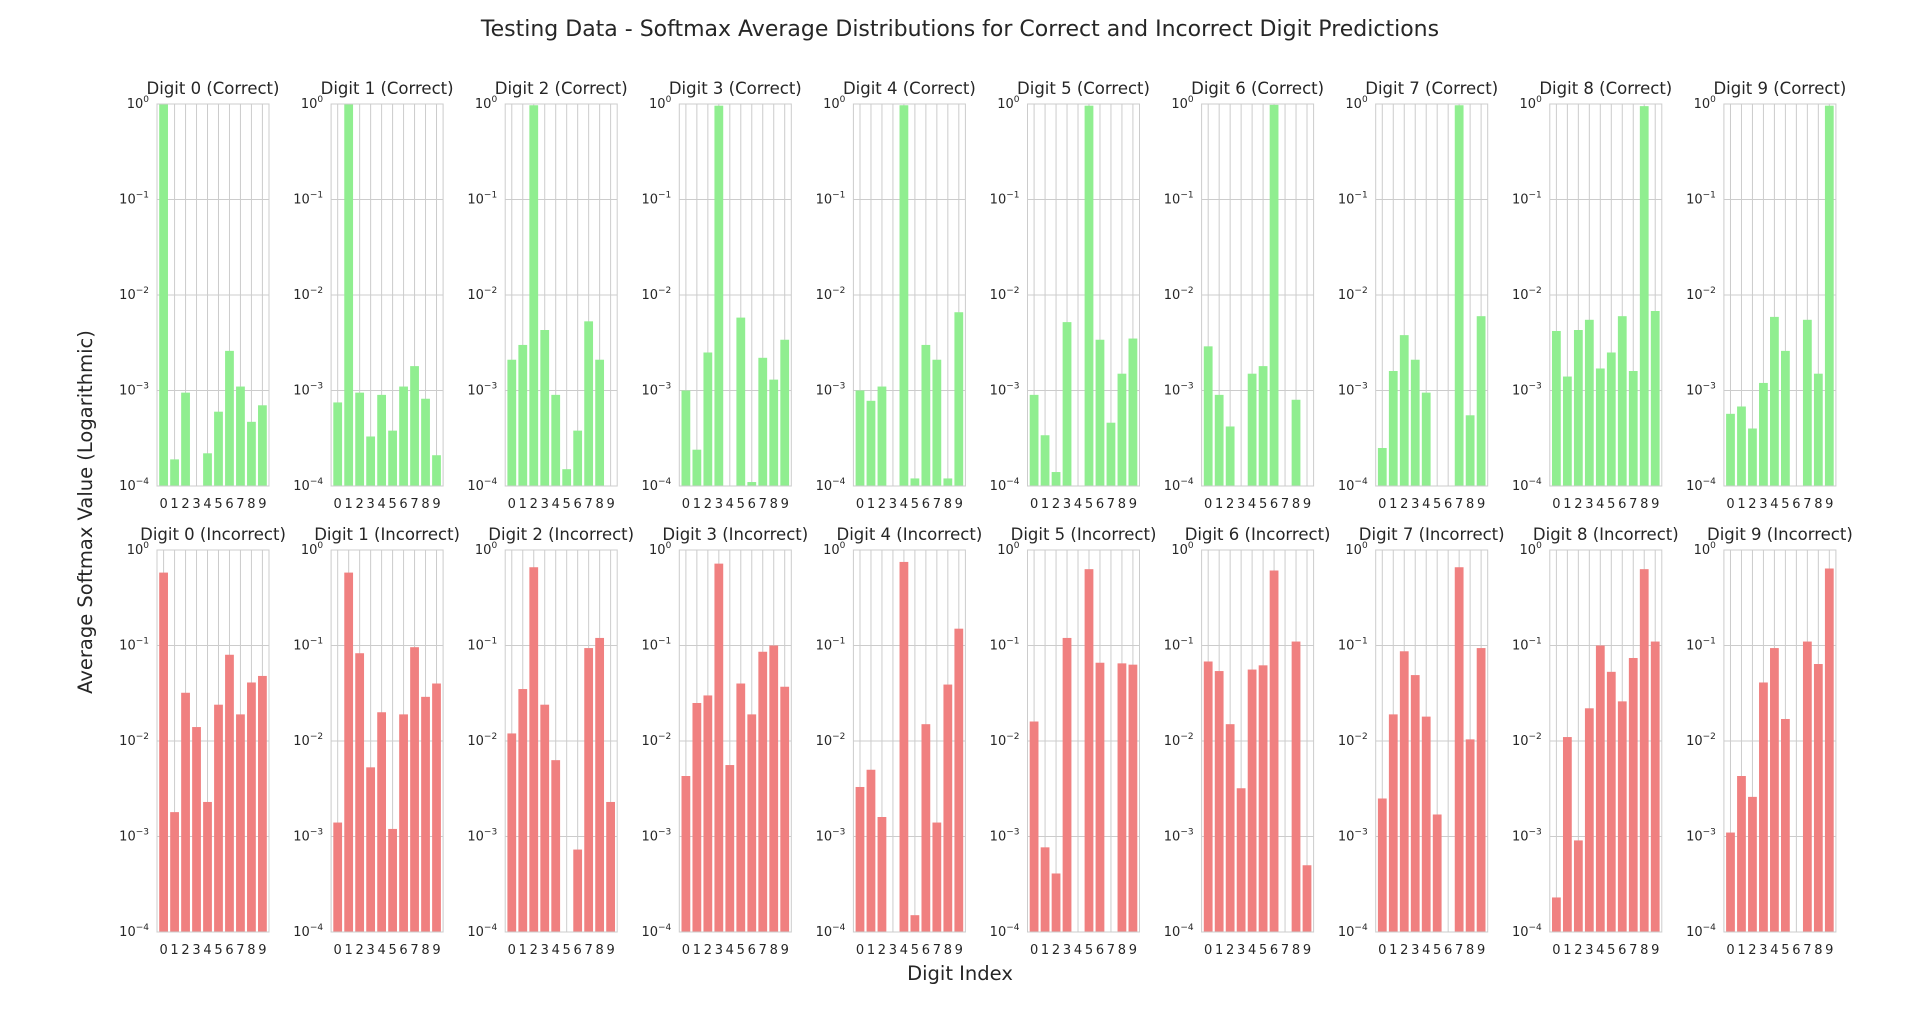 This screenshot has width=1920, height=1010. What do you see at coordinates (1415, 504) in the screenshot?
I see `x-tick-label: 3` at bounding box center [1415, 504].